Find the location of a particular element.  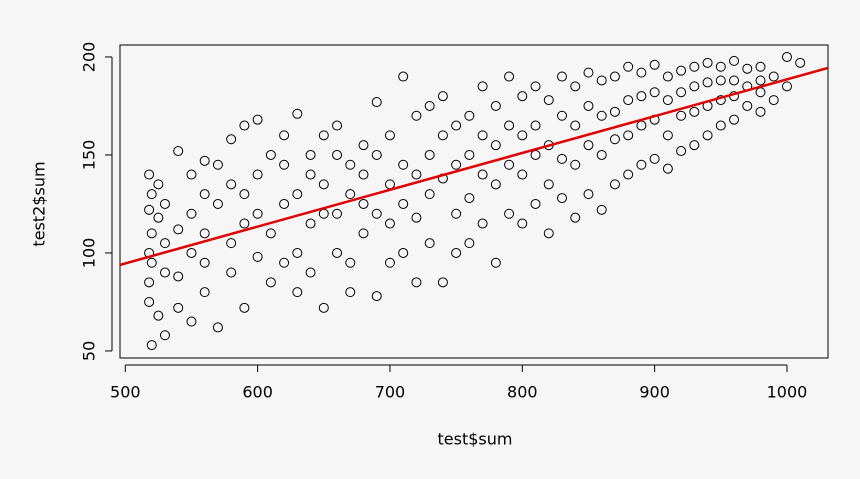

x-axis-label: test$sum is located at coordinates (475, 439).